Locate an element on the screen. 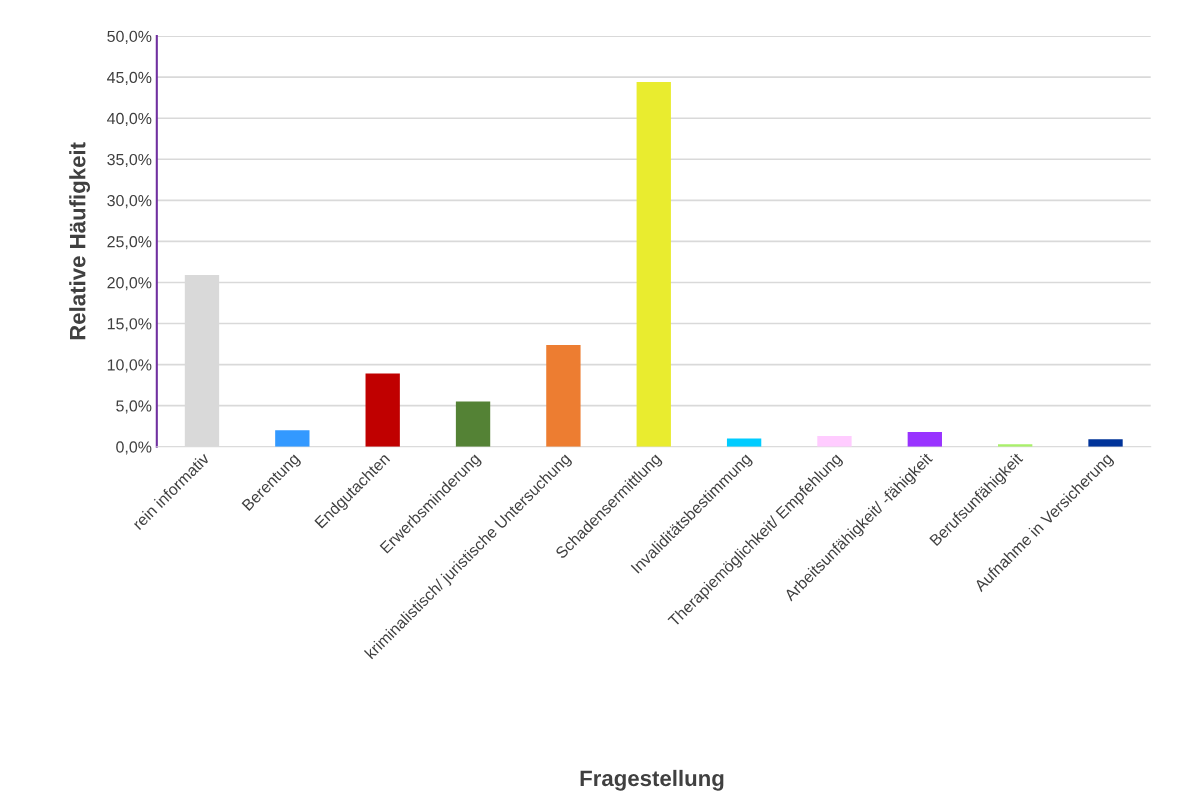 This screenshot has height=802, width=1179. y-tick-label: 10,0% is located at coordinates (129, 366).